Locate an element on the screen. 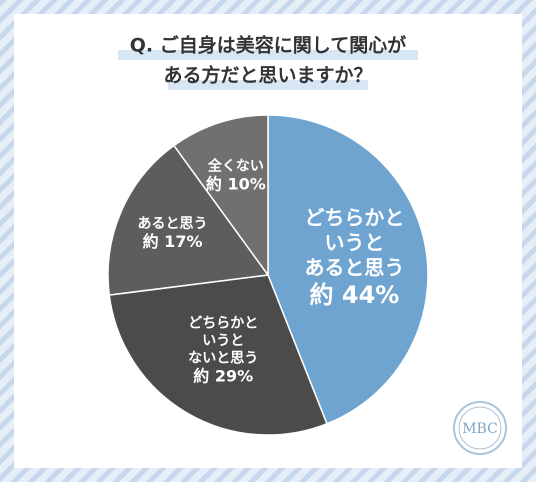 The image size is (536, 486). value-label: 約 44% is located at coordinates (355, 295).